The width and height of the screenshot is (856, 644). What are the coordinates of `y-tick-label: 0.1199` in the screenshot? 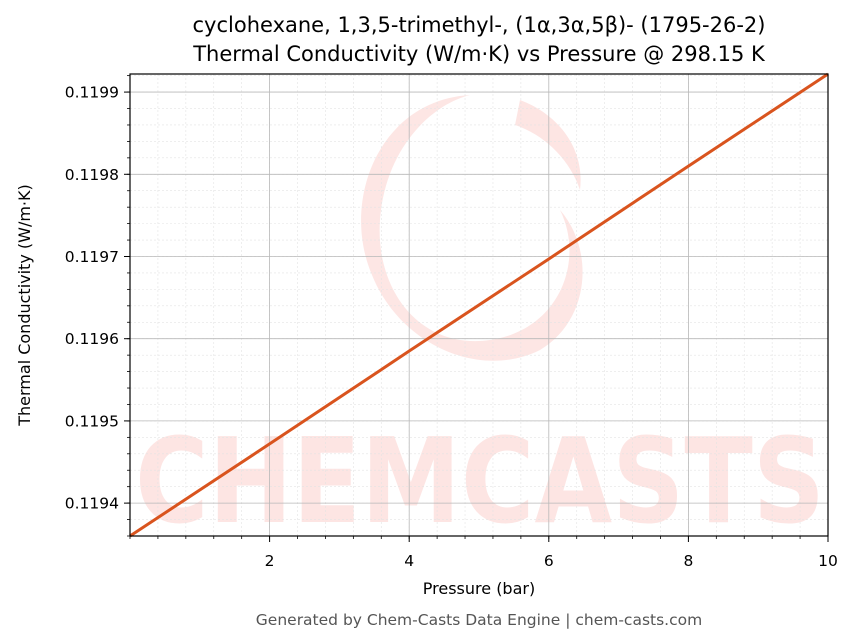 It's located at (92, 93).